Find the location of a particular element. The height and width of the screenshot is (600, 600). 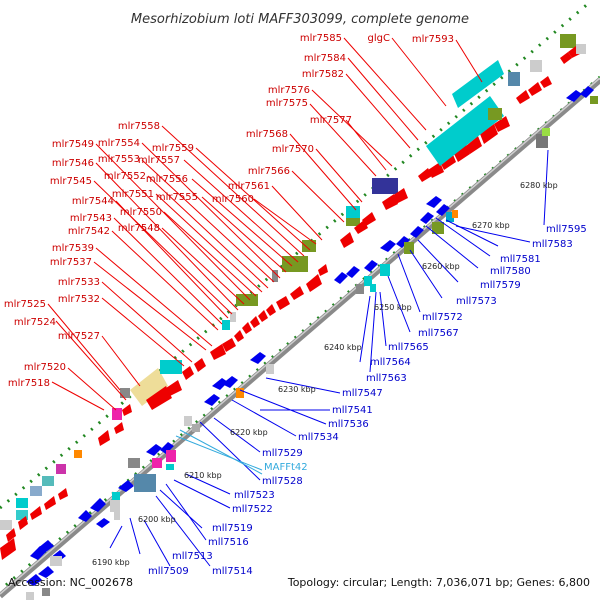

gene-label: mlr7525 is located at coordinates (25, 304).